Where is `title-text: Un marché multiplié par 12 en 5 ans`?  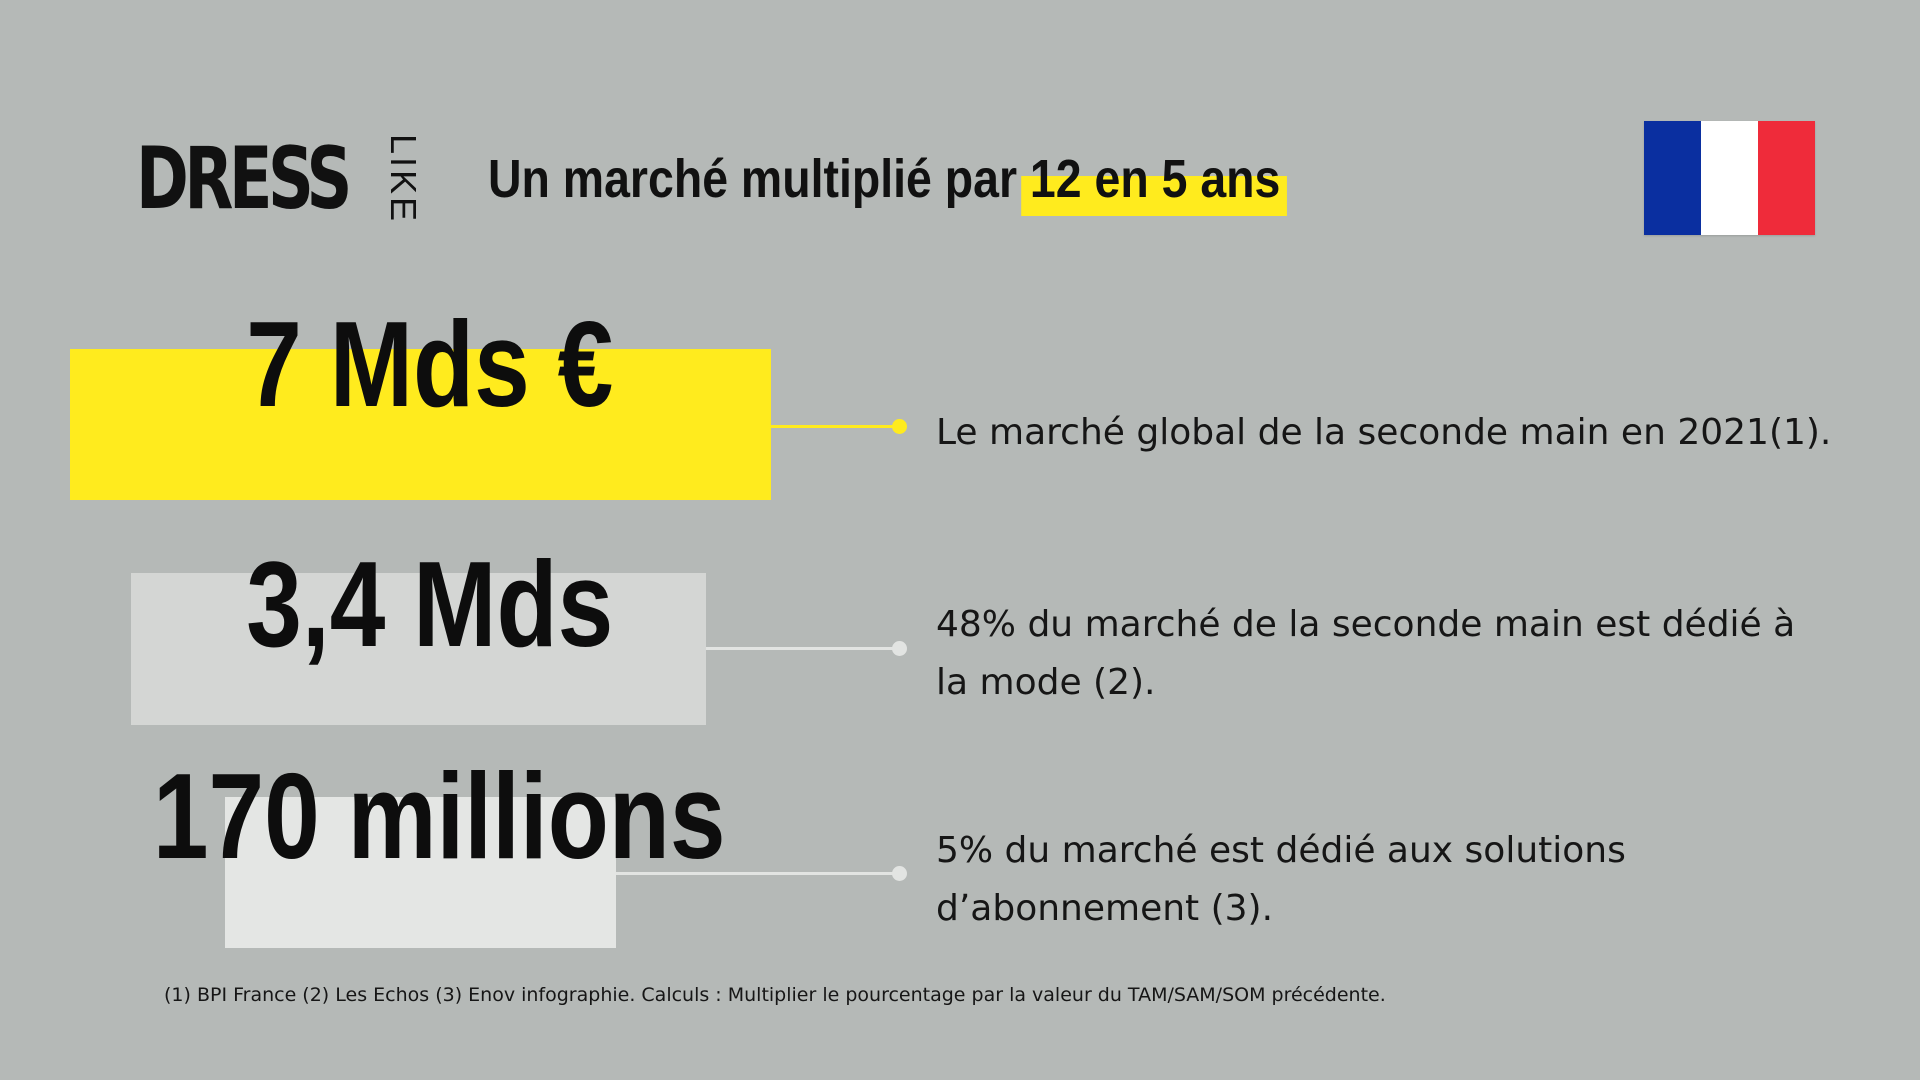 title-text: Un marché multiplié par 12 en 5 ans is located at coordinates (888, 182).